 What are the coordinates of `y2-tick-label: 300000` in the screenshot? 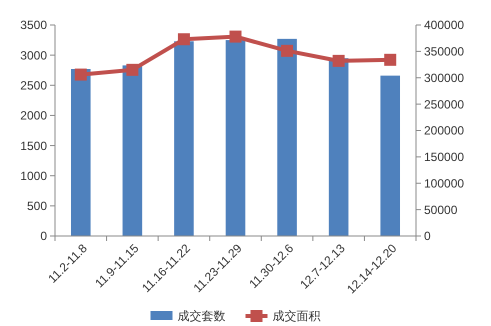 It's located at (444, 77).